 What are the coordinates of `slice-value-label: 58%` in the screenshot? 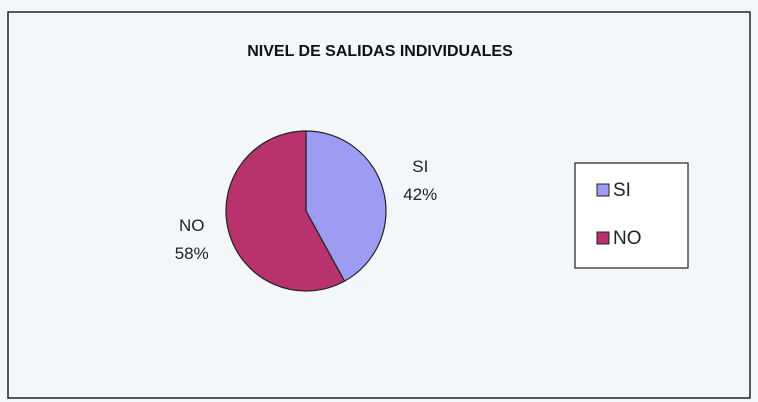 It's located at (192, 253).